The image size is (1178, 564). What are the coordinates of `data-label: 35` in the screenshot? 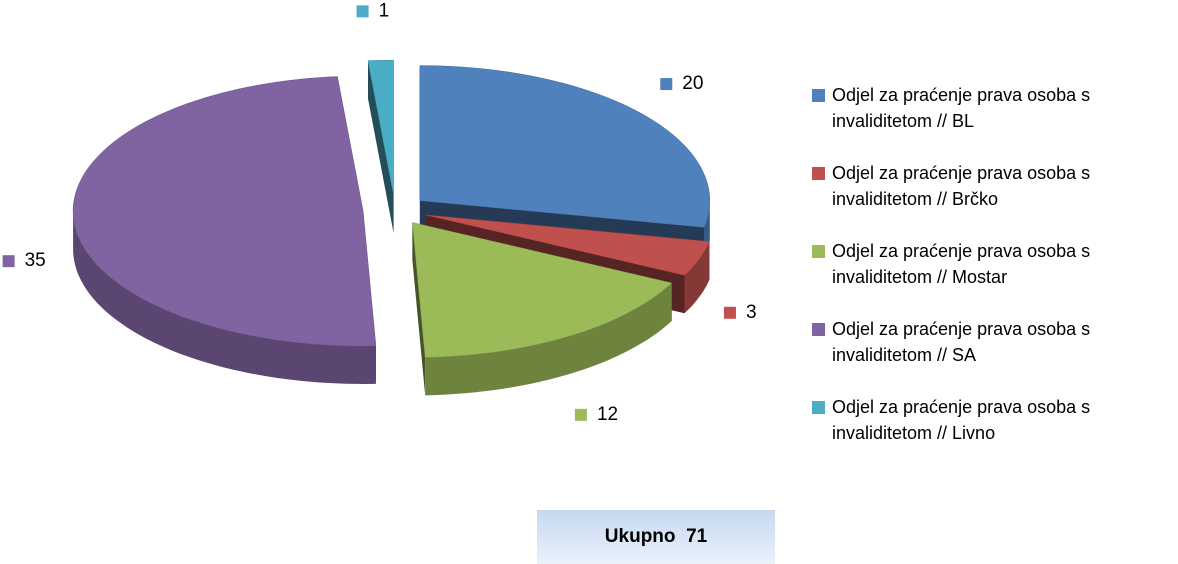 It's located at (35, 260).